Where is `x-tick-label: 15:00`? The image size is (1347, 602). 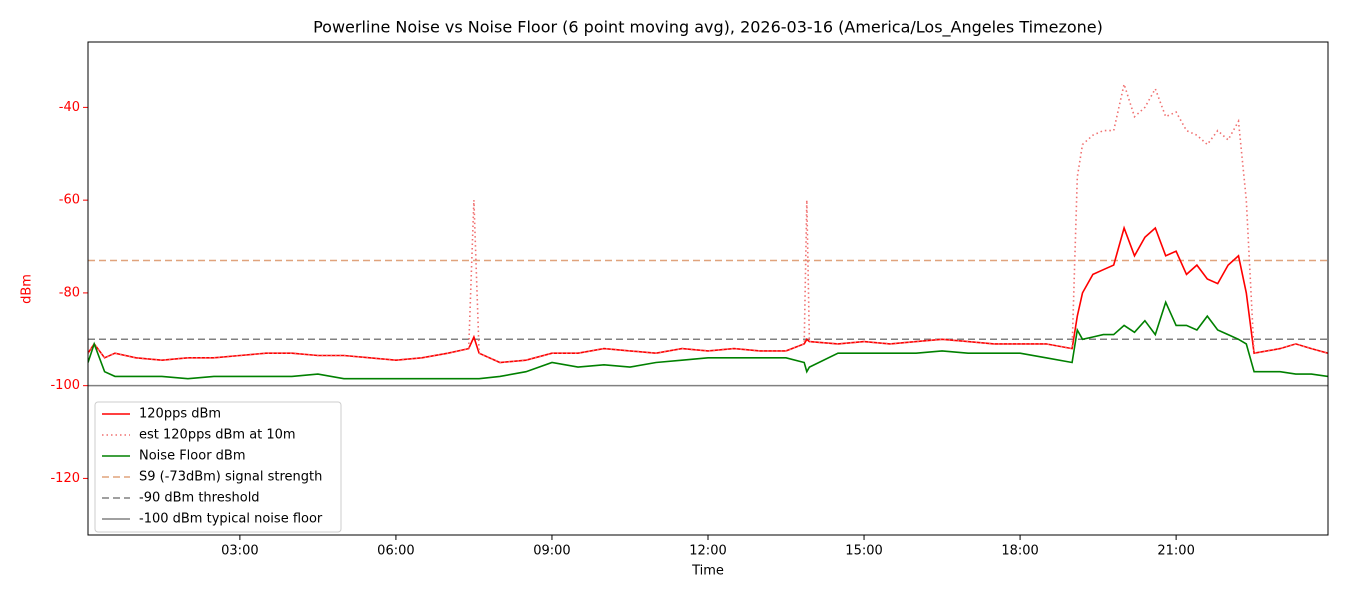
x-tick-label: 15:00 is located at coordinates (863, 551).